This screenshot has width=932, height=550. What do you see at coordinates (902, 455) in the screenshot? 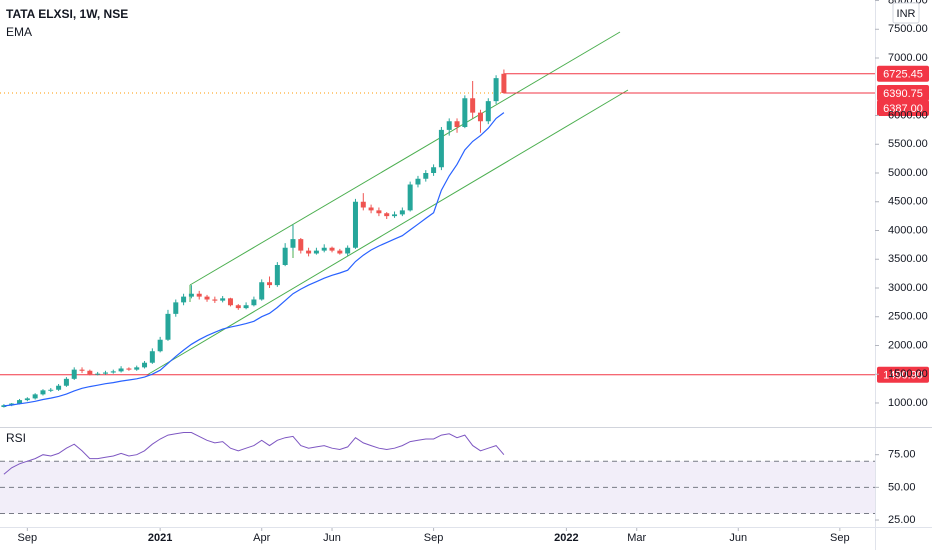
I see `rsi-tick-label: 75.00` at bounding box center [902, 455].